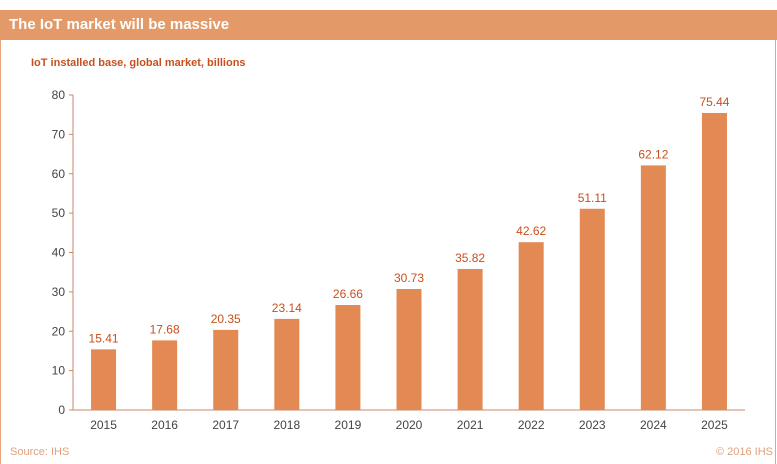  Describe the element at coordinates (531, 231) in the screenshot. I see `data-label: 42.62` at that location.